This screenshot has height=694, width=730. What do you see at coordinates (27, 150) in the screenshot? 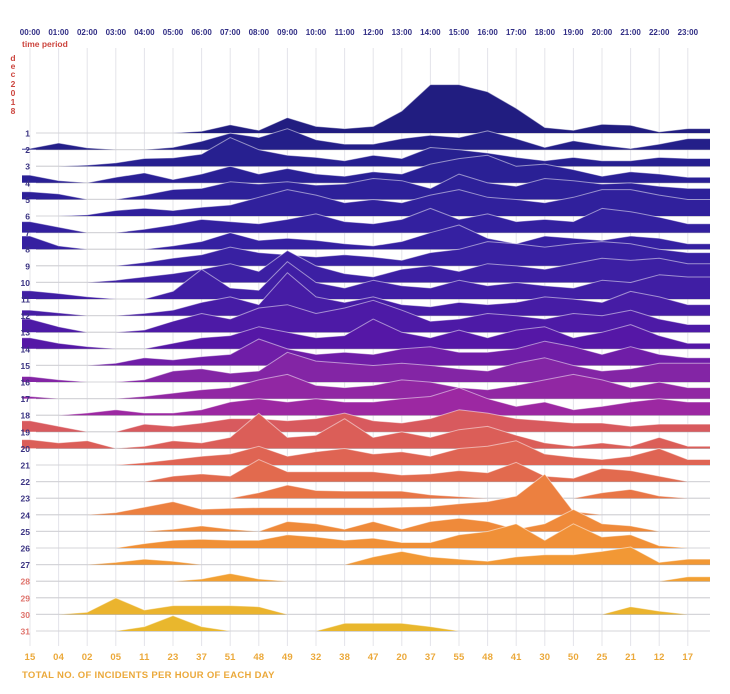
I see `day-label-2: 2` at bounding box center [27, 150].